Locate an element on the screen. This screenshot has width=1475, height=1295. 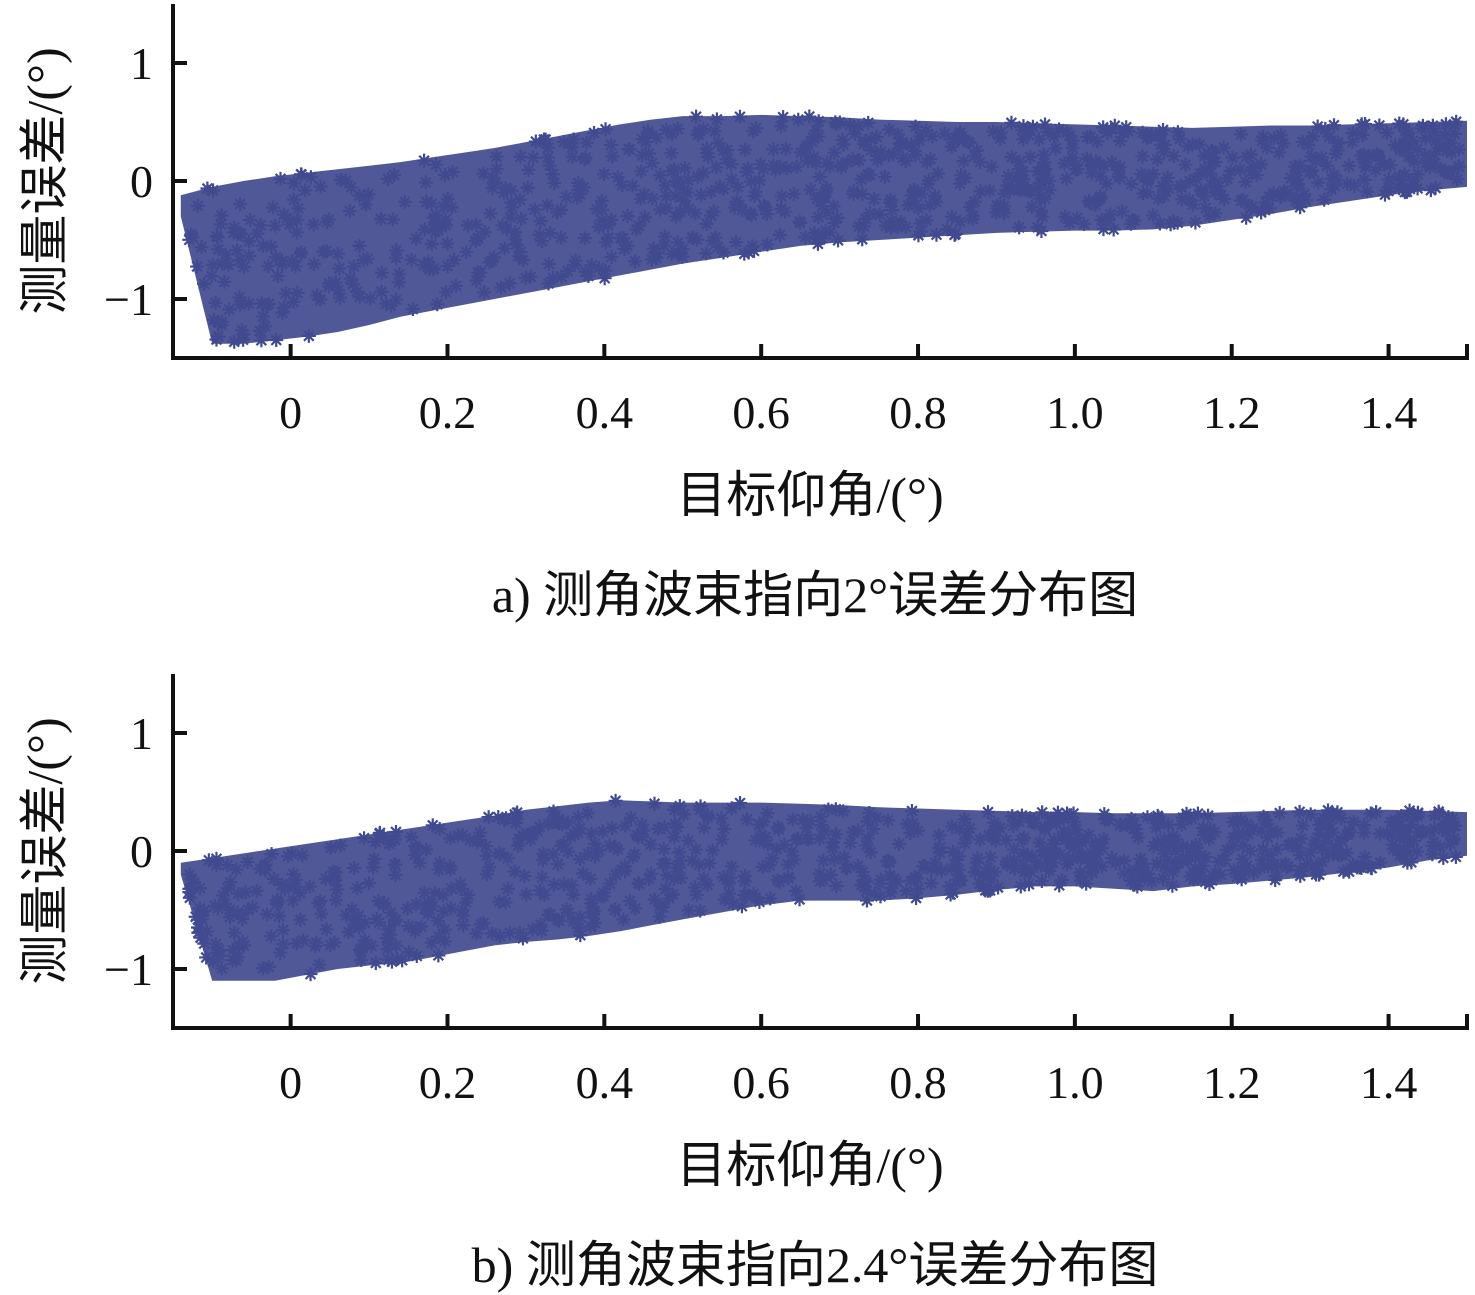
x-tick-label: 1.2 is located at coordinates (1232, 412).